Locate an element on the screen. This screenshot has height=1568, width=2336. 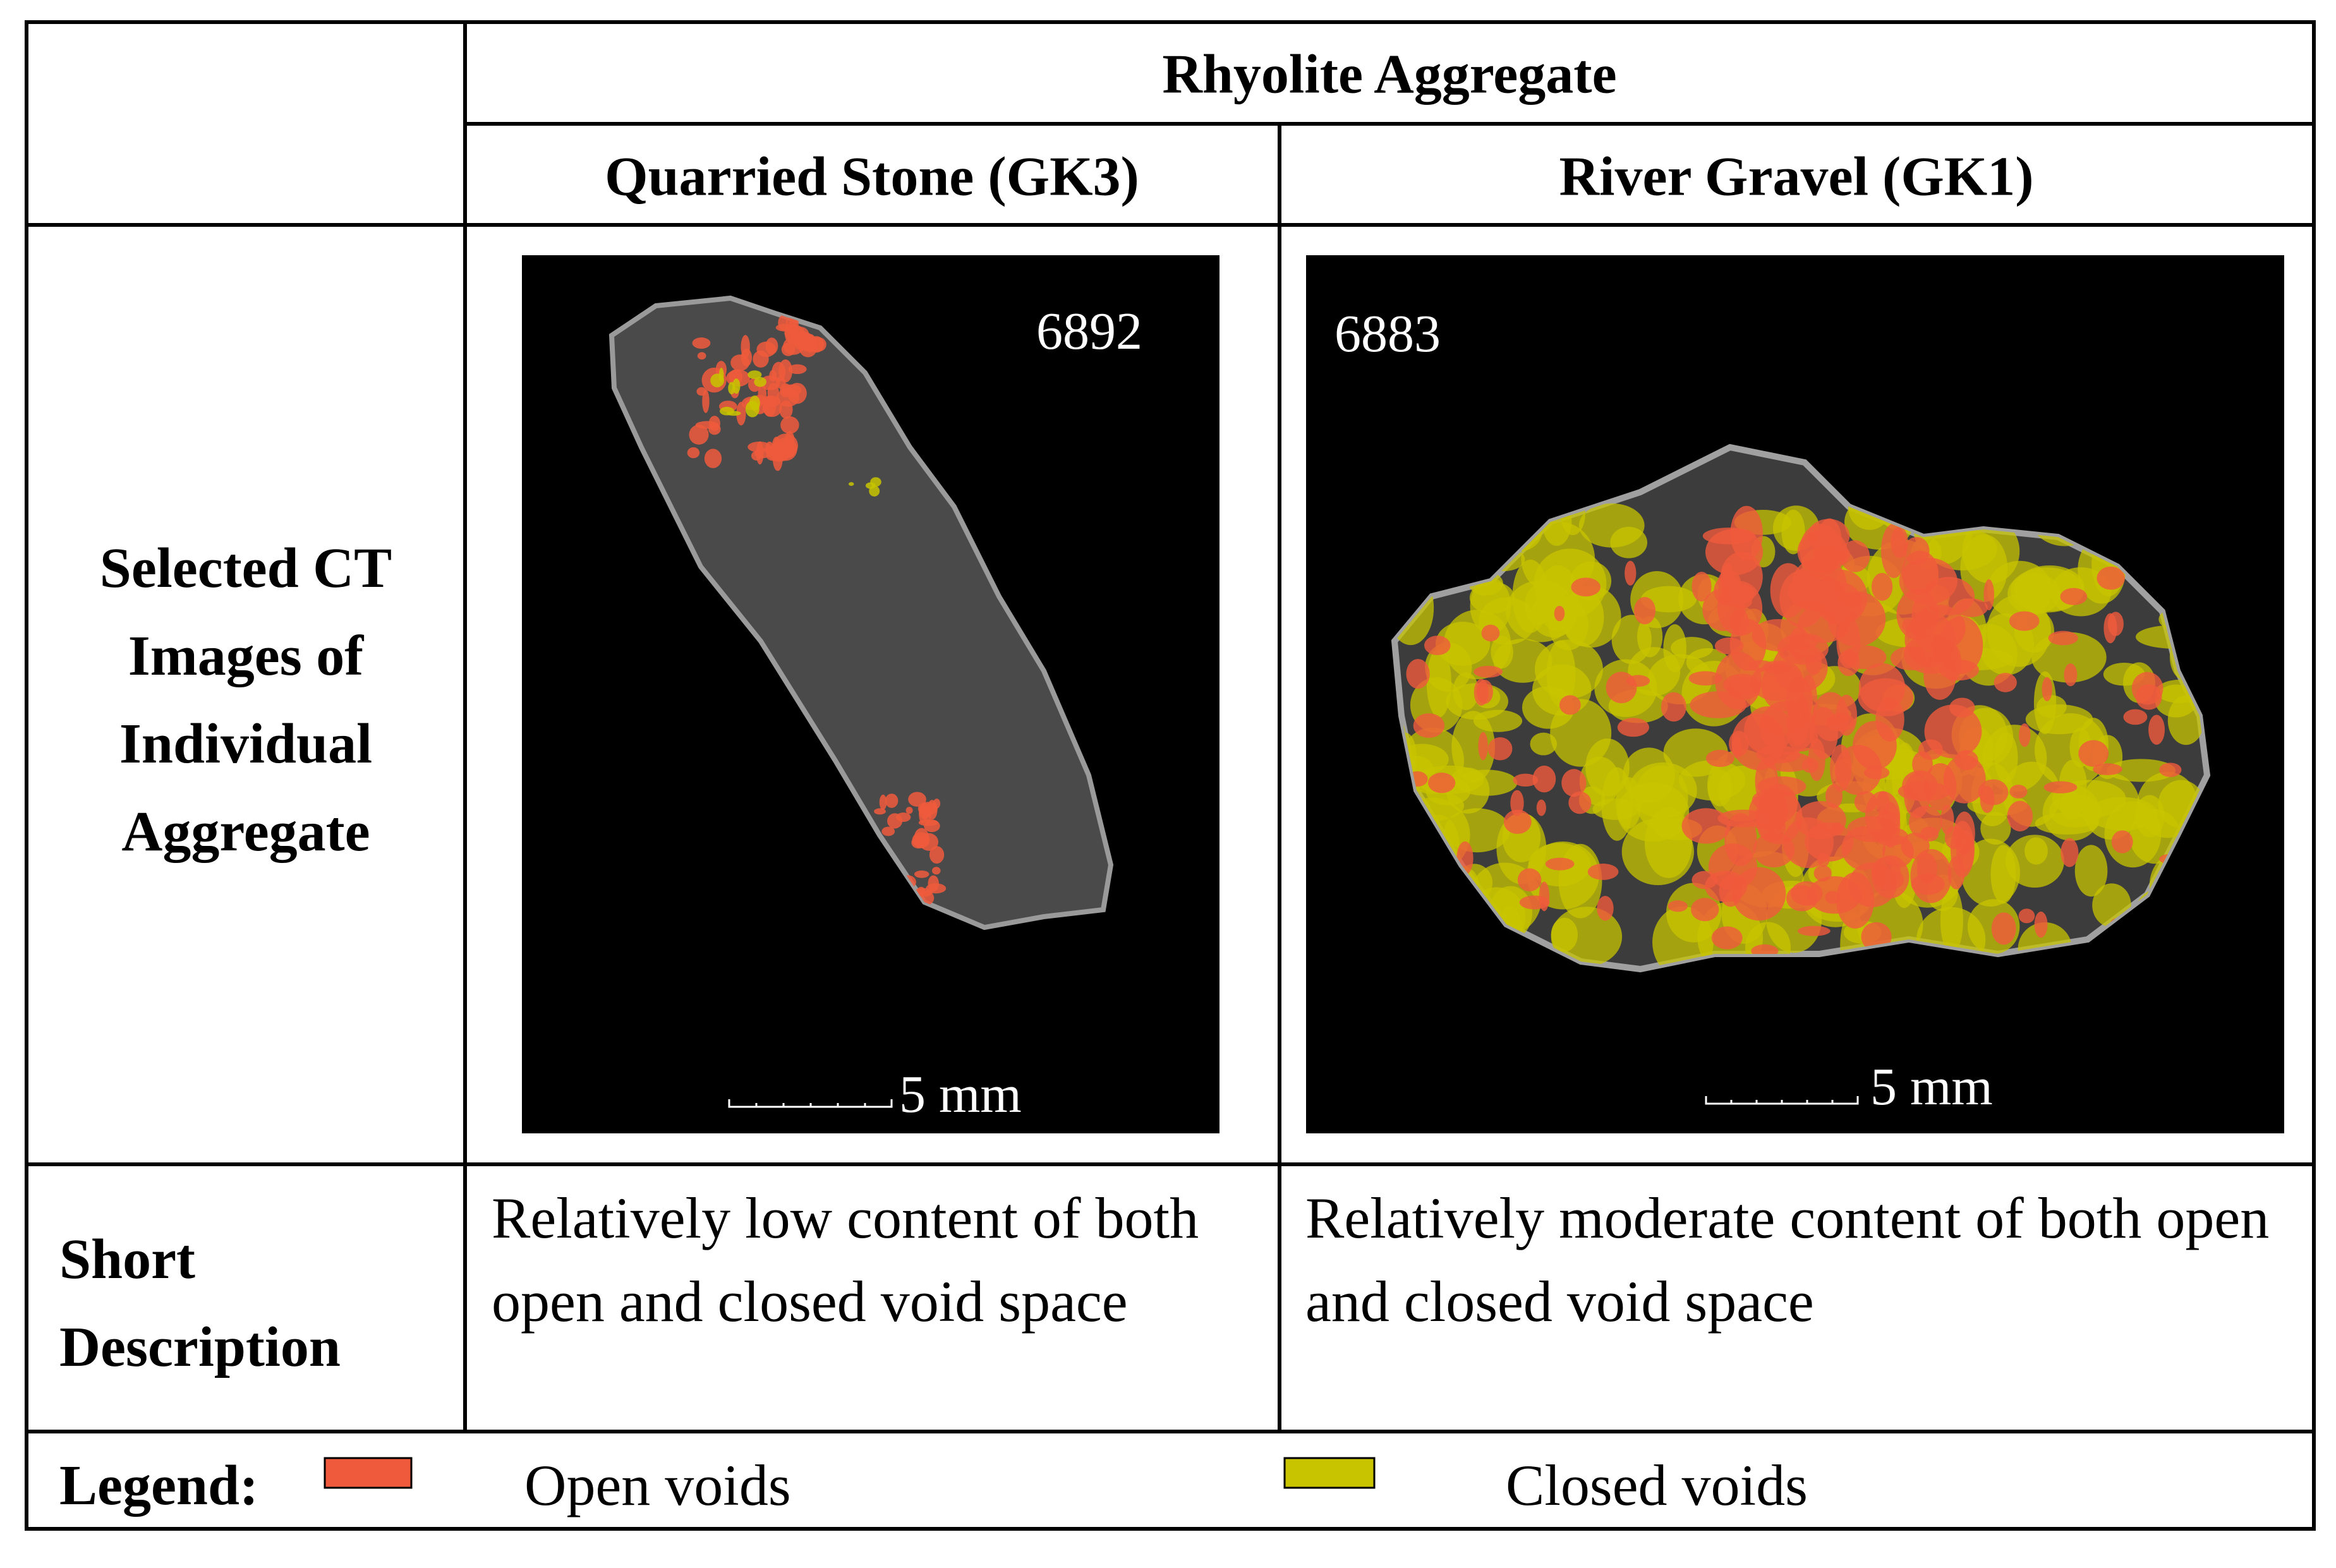
group-header: Rhyolite Aggregate is located at coordinates (1389, 75).